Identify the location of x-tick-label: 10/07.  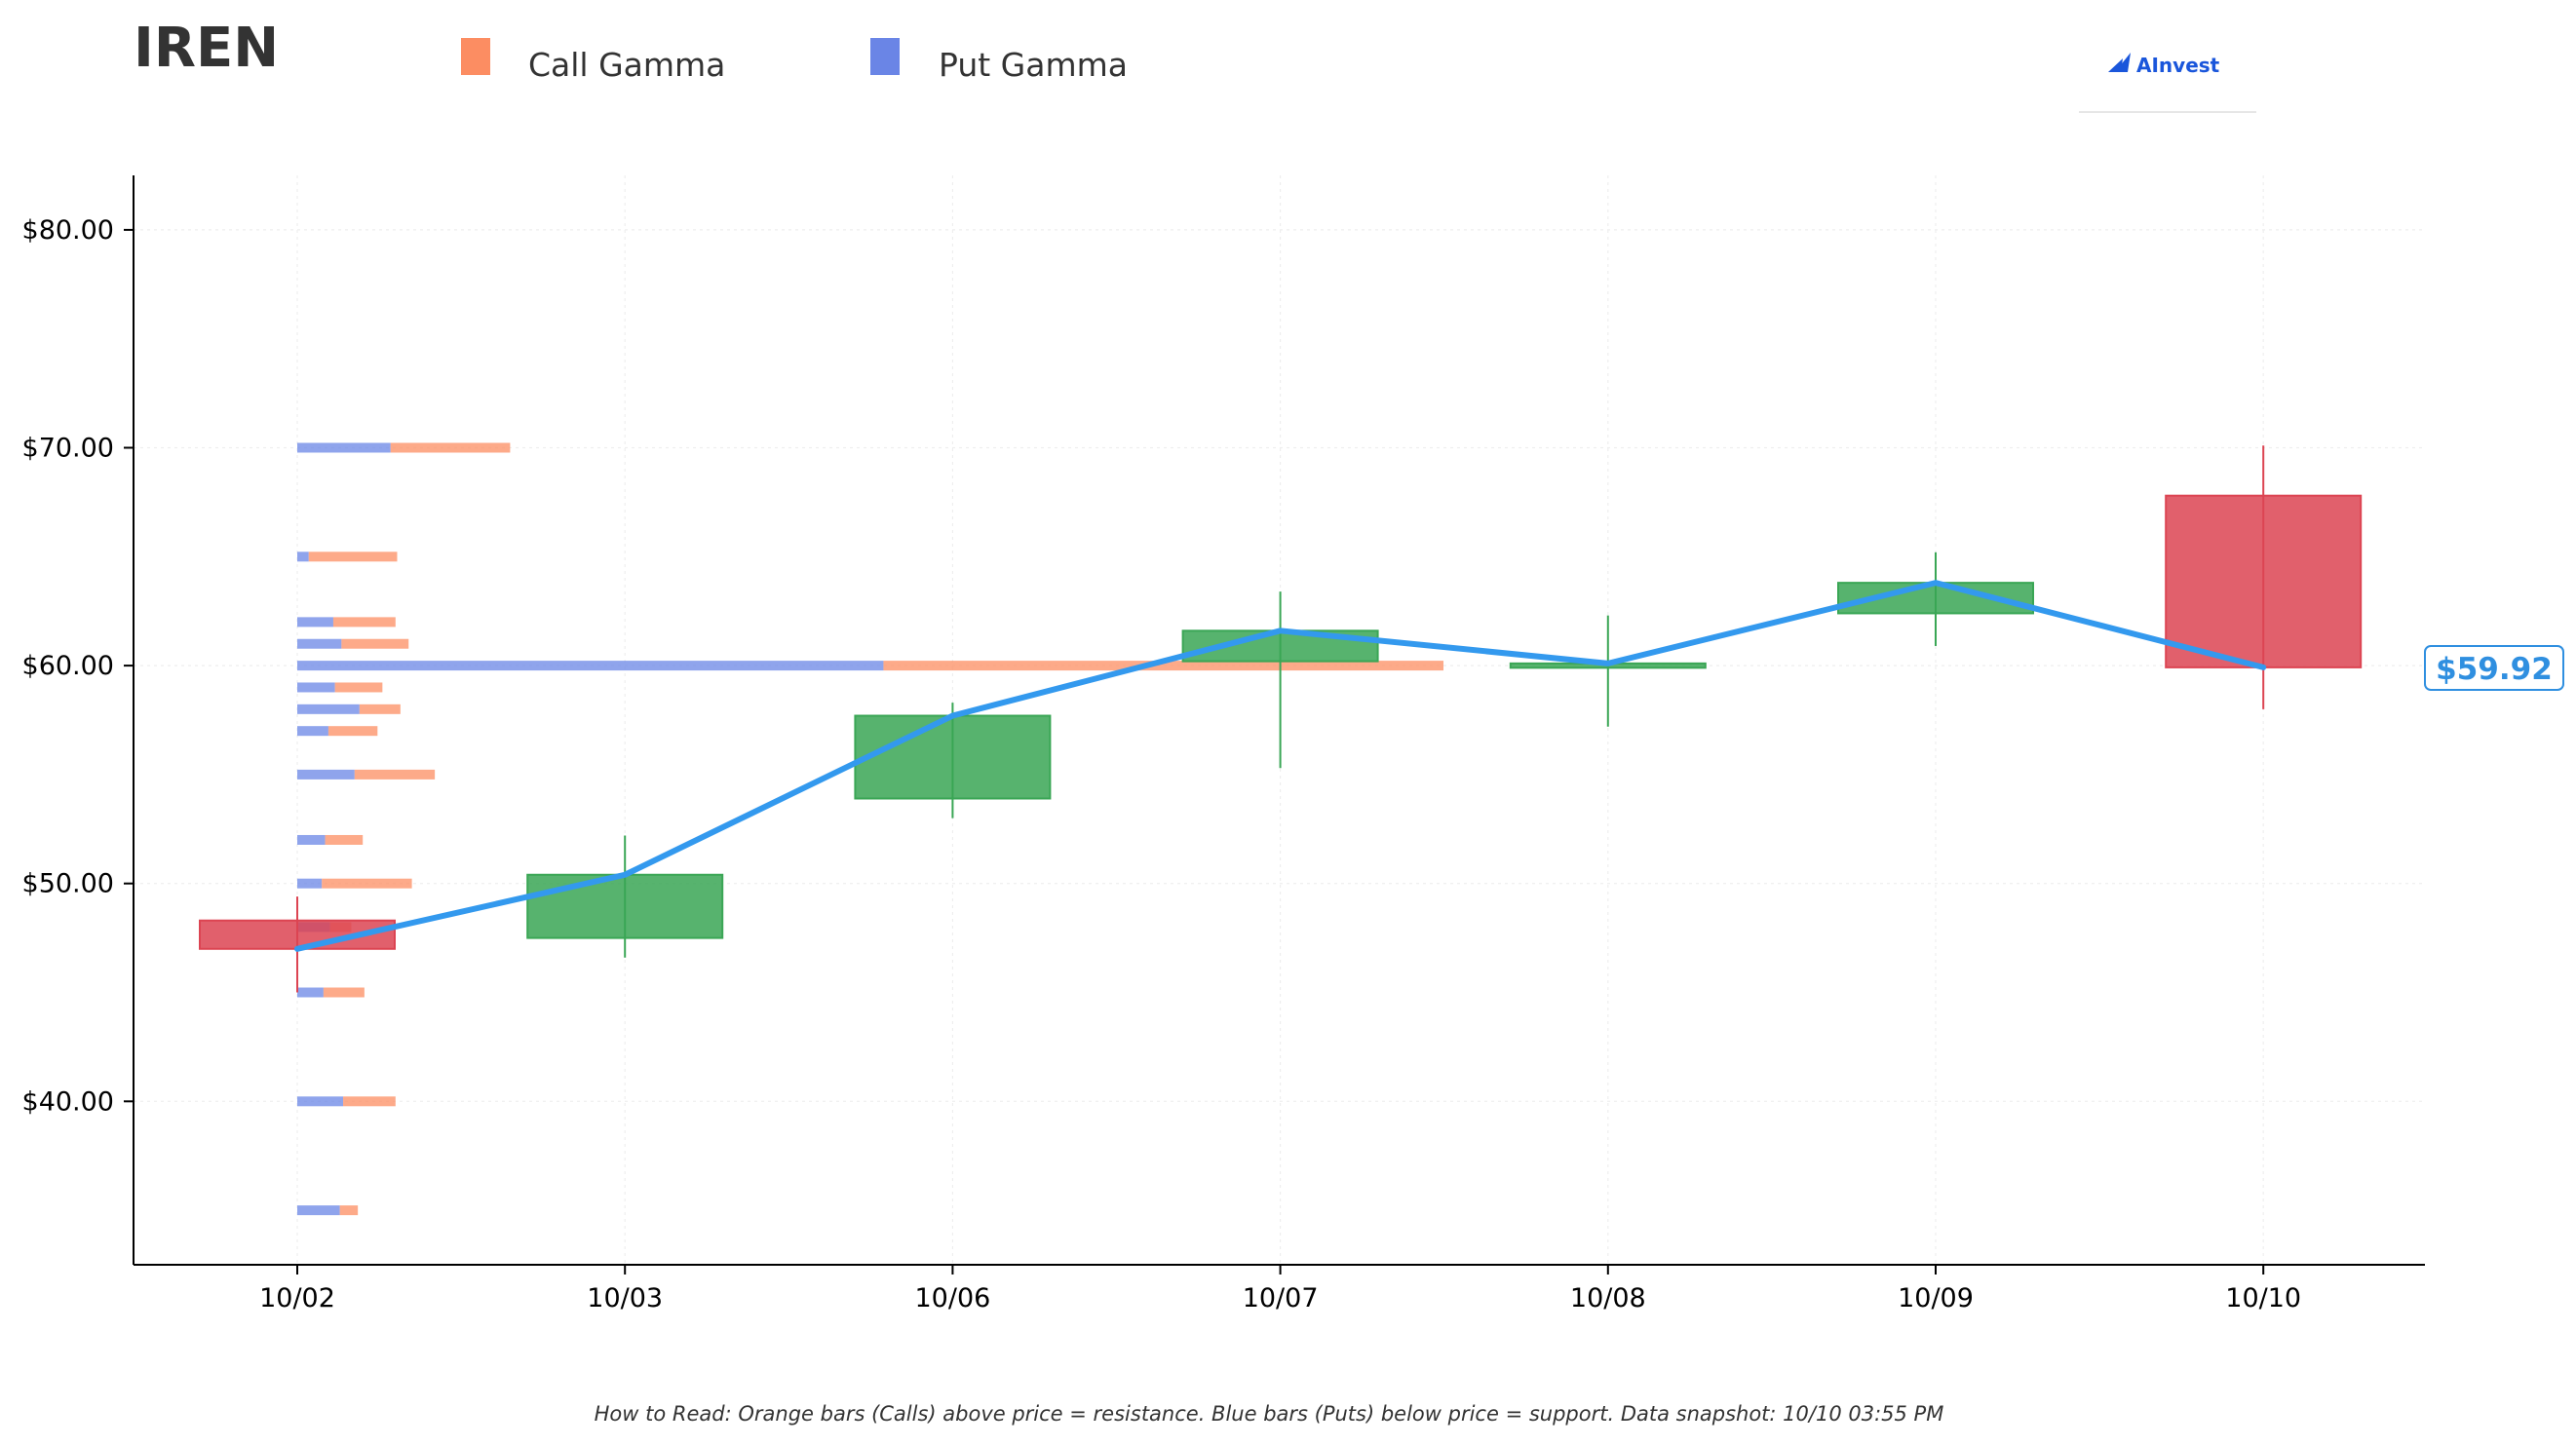
(1281, 1298).